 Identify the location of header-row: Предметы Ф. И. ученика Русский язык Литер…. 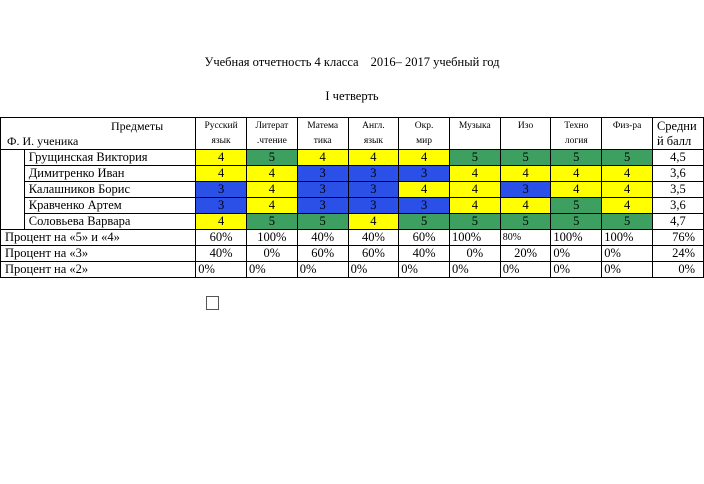
(352, 133).